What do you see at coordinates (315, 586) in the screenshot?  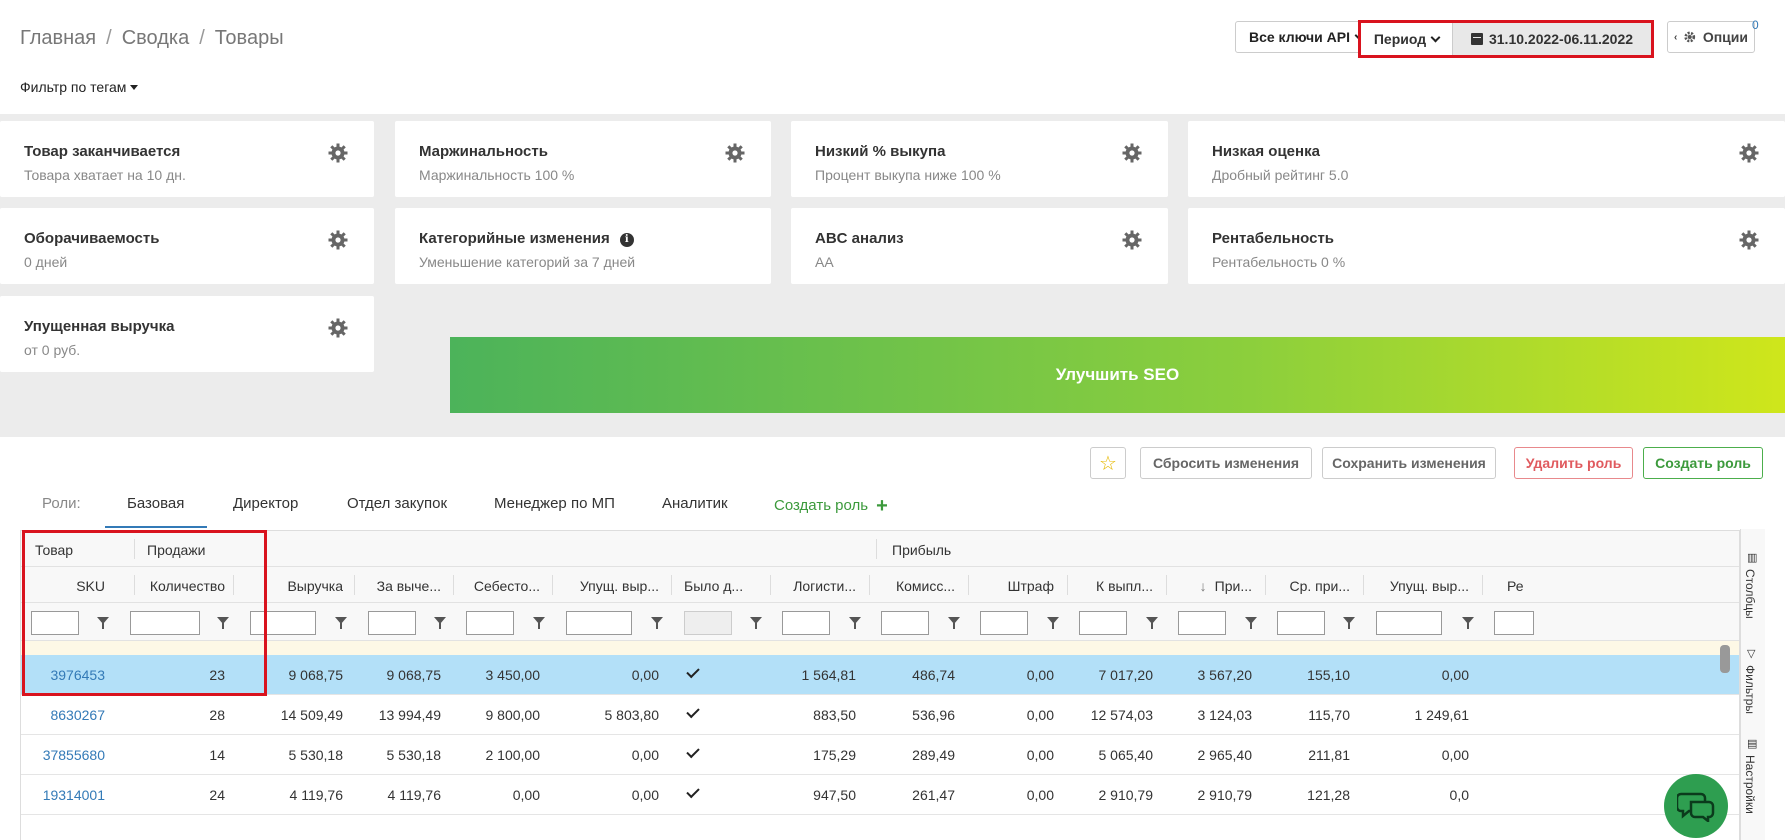 I see `column-header: Выручка` at bounding box center [315, 586].